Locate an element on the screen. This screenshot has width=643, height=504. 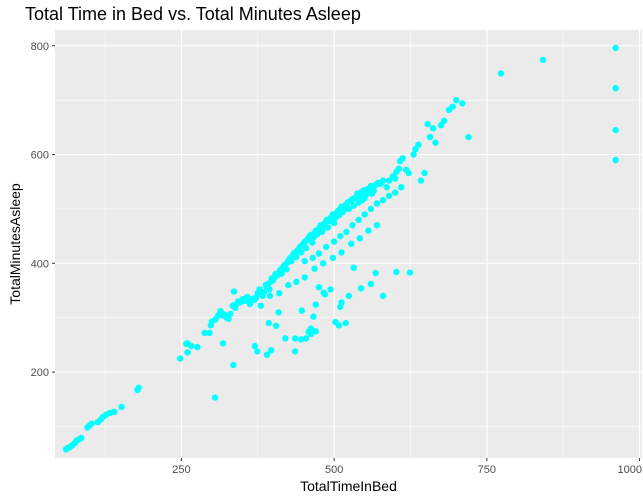
x-axis-label: TotalTimeInBed is located at coordinates (348, 486).